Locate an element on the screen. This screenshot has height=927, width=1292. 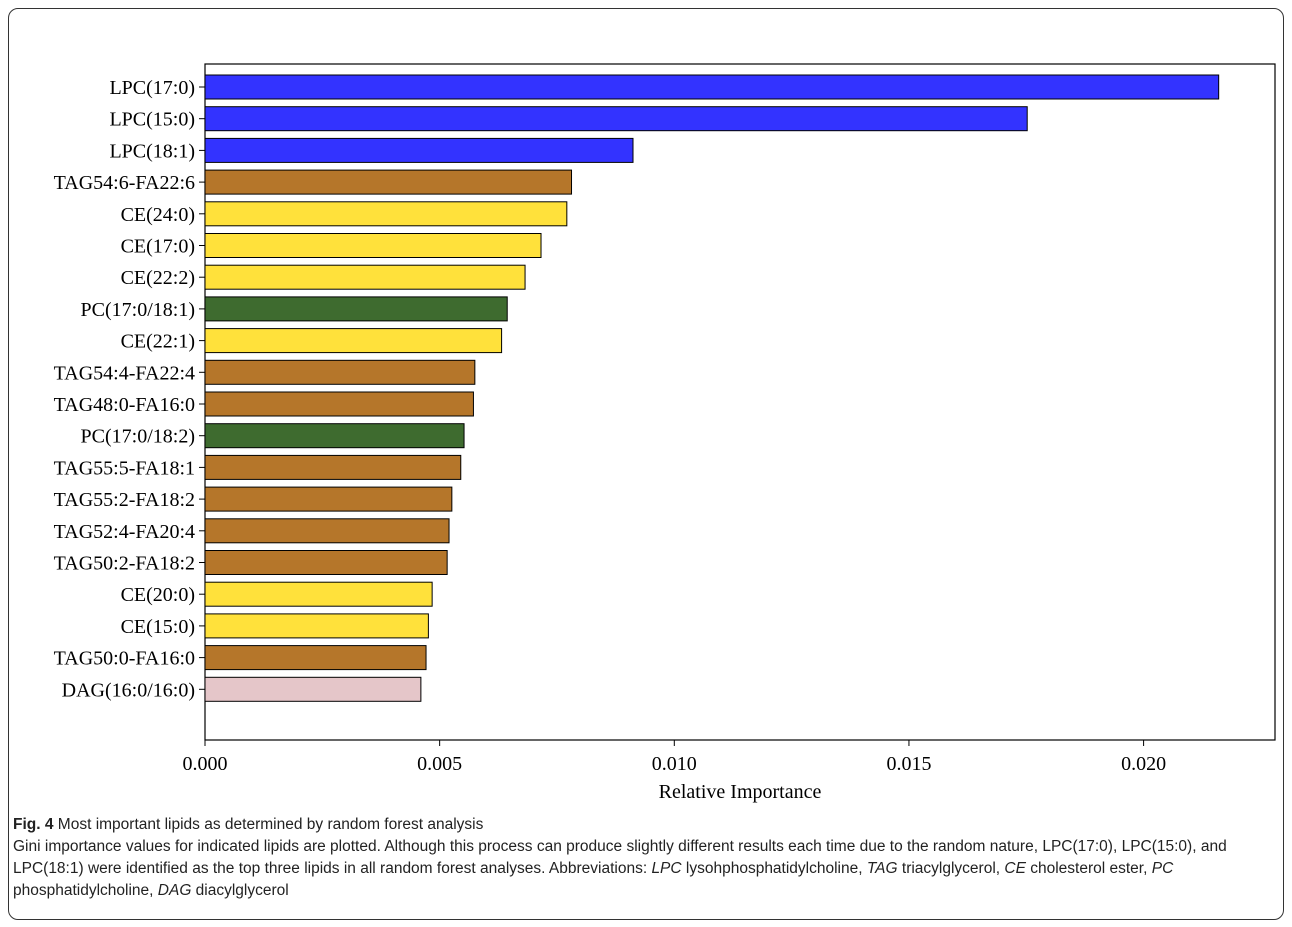
abbreviation-term: PC is located at coordinates (1162, 868).